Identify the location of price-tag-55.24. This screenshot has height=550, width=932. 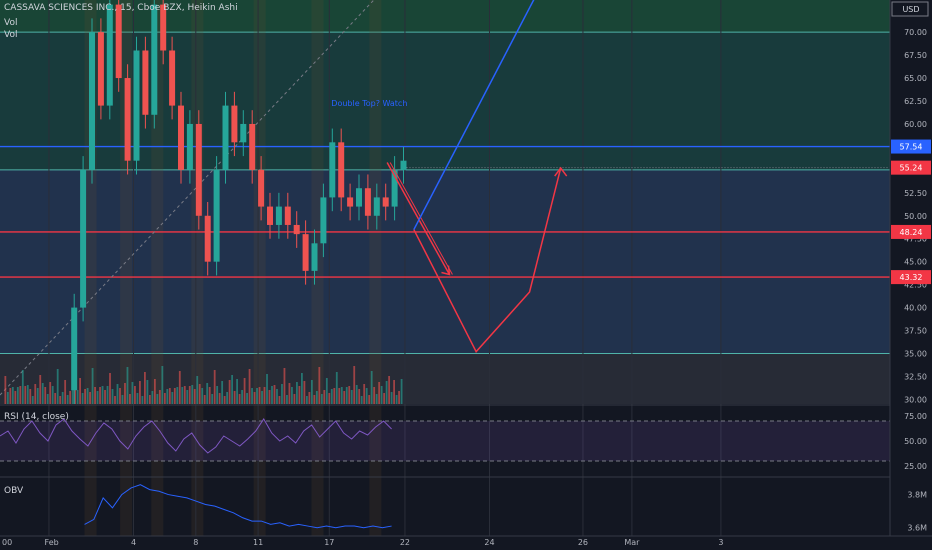
(911, 167).